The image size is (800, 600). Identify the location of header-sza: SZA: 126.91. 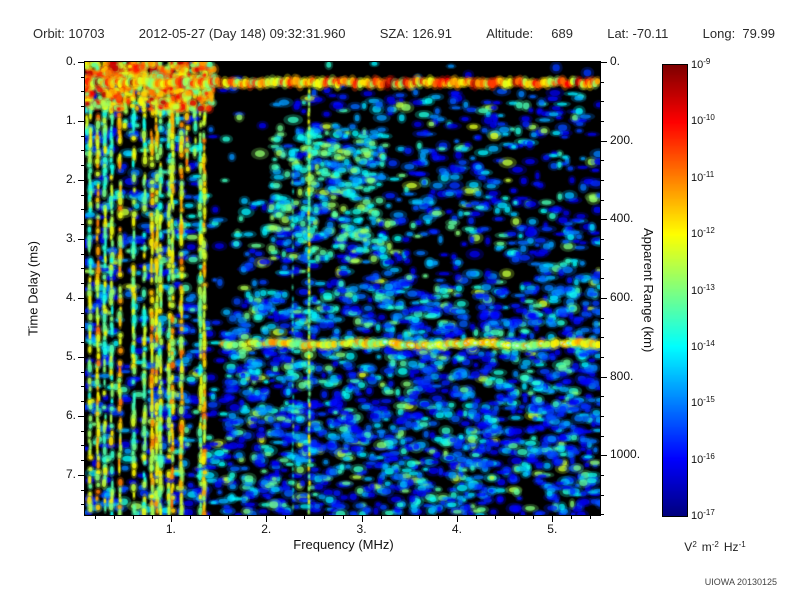
(416, 33).